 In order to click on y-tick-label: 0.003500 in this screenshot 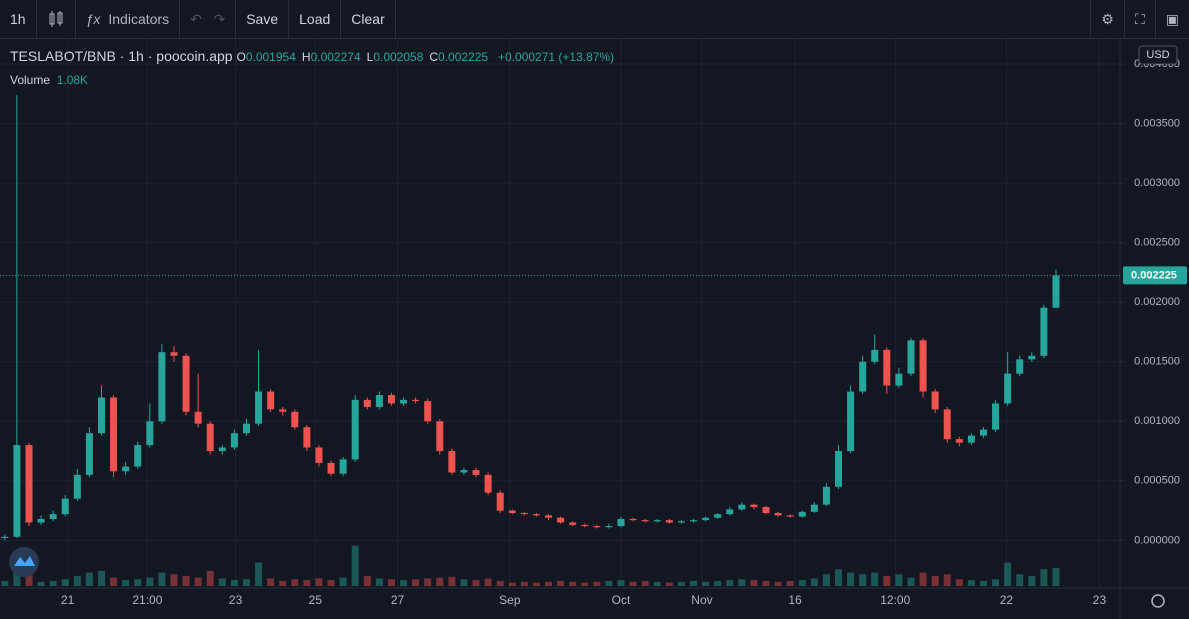, I will do `click(1157, 123)`.